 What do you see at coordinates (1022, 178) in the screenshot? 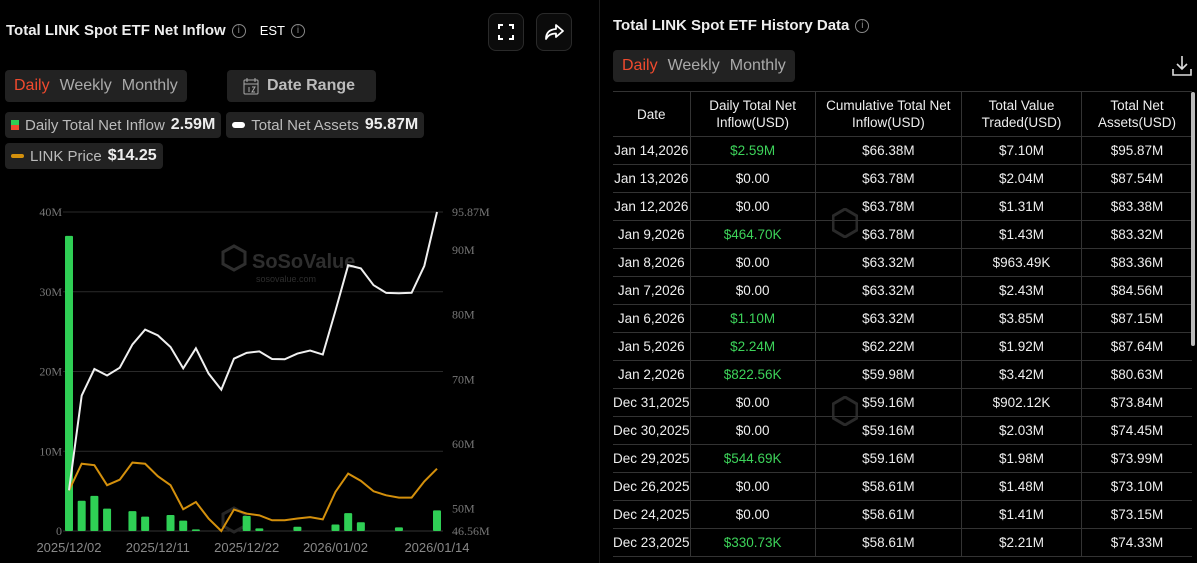
I see `table-cell: $2.04M` at bounding box center [1022, 178].